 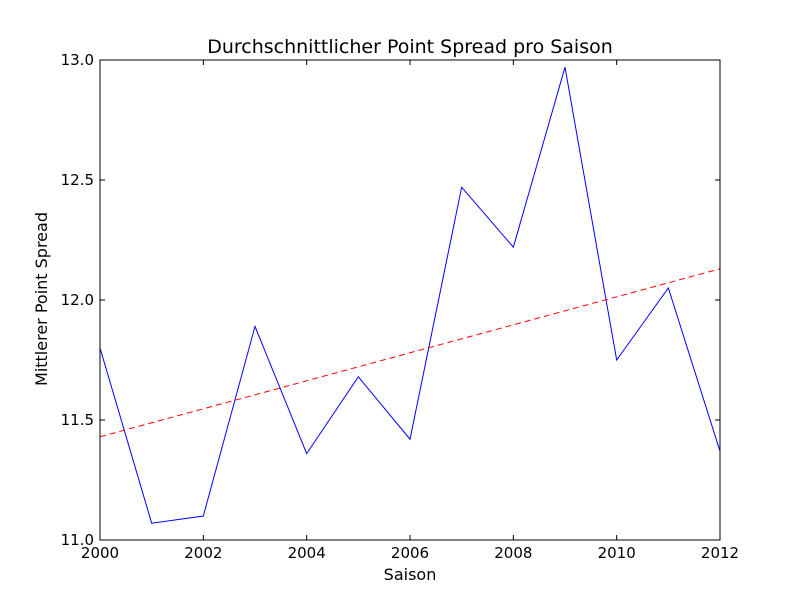 I want to click on y-tick-label: 12.5, so click(x=77, y=180).